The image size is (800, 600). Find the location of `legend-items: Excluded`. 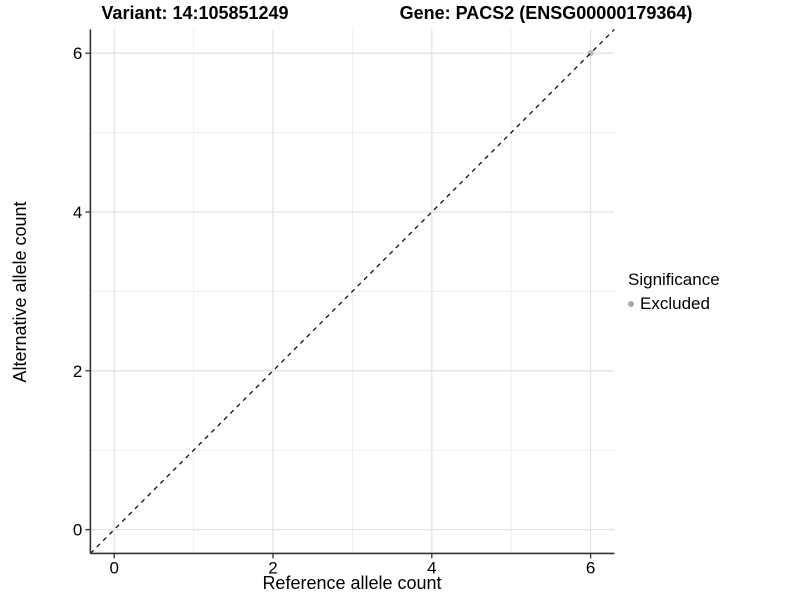

legend-items: Excluded is located at coordinates (674, 304).